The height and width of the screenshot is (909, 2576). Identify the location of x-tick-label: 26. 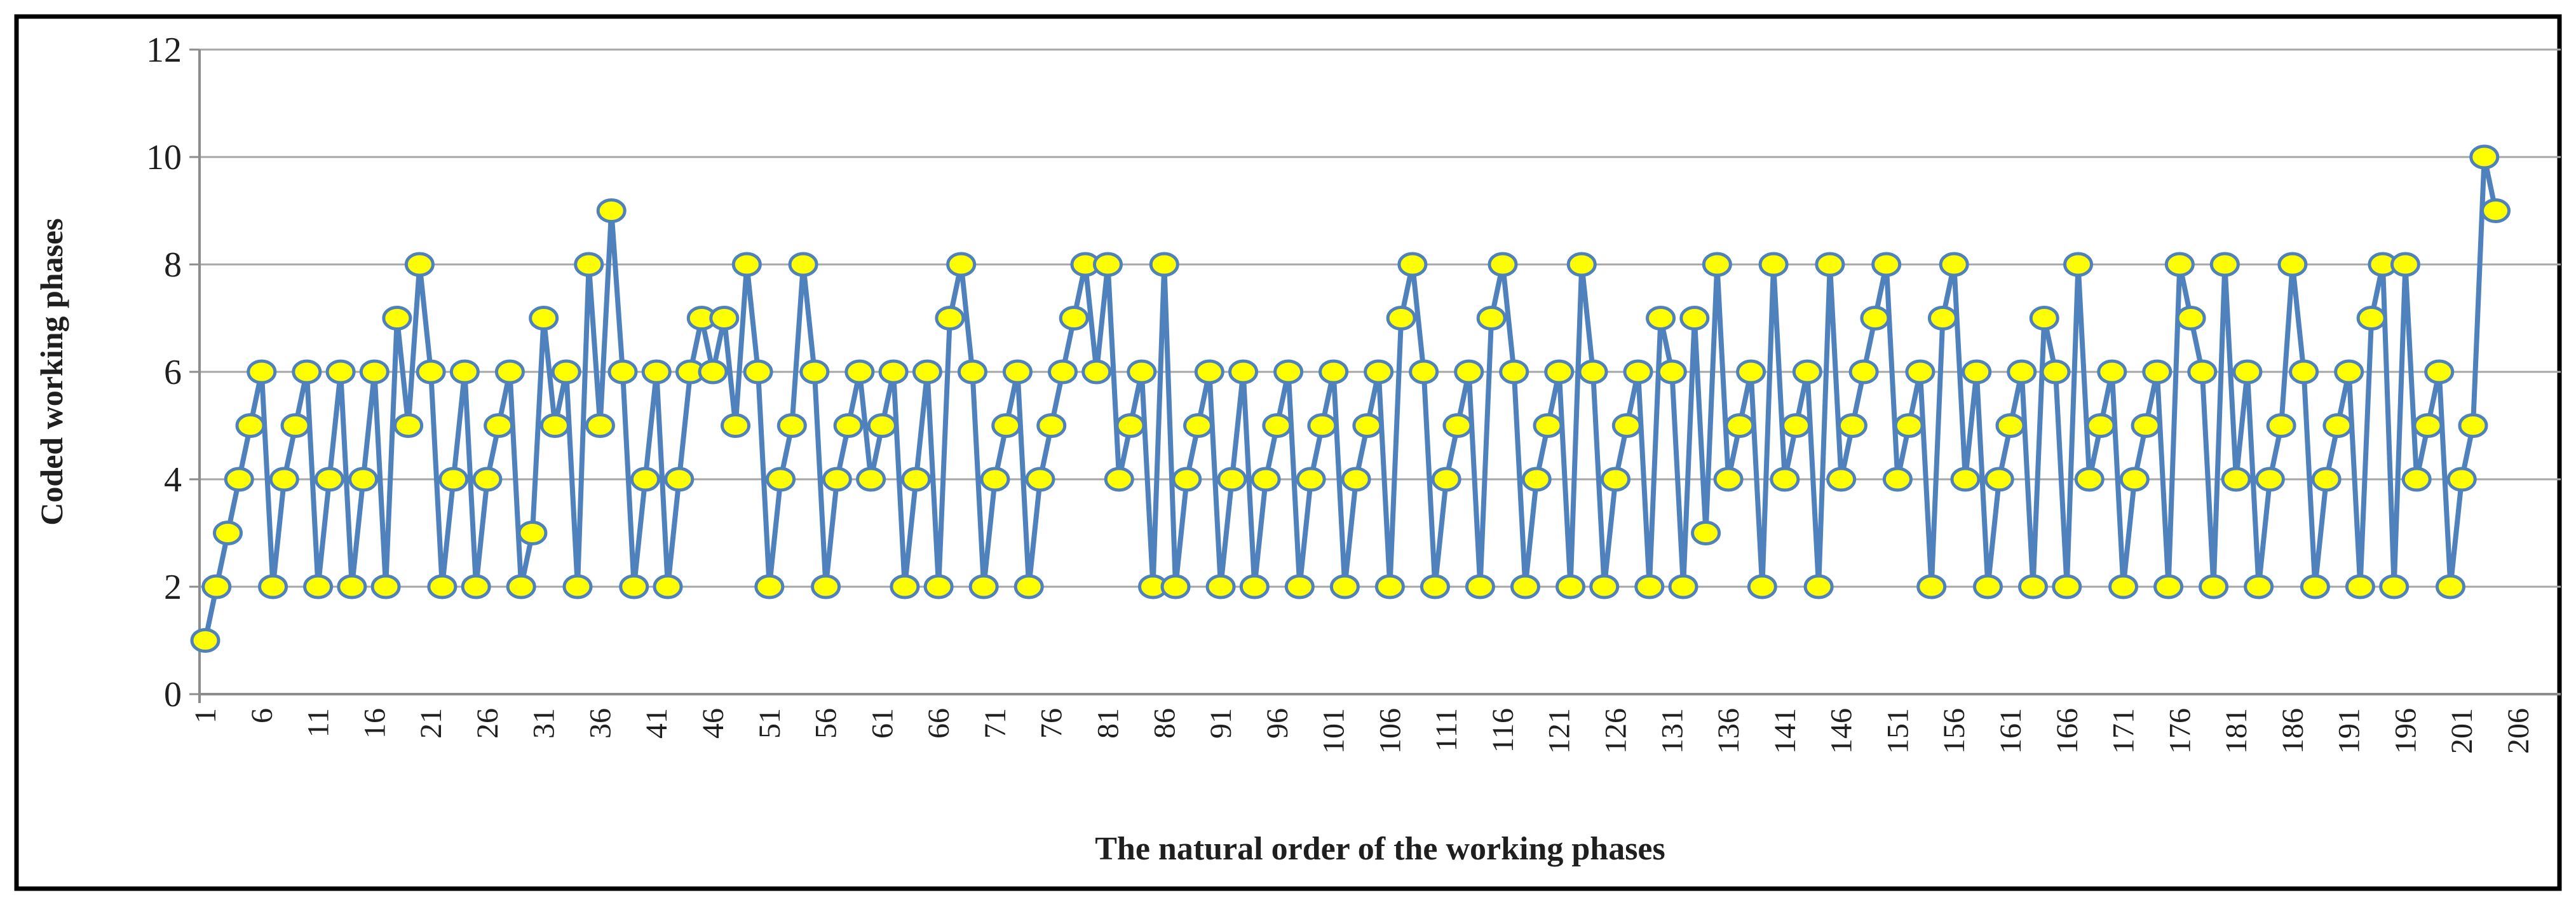
(488, 724).